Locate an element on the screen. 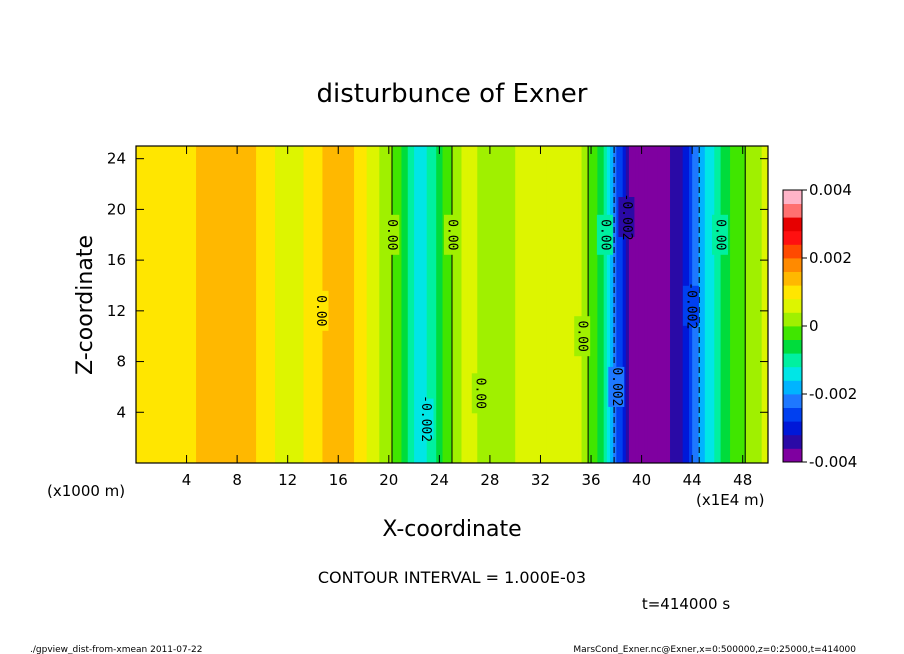 The height and width of the screenshot is (654, 904). contour-interval-text: CONTOUR INTERVAL = 1.000E-03 is located at coordinates (452, 577).